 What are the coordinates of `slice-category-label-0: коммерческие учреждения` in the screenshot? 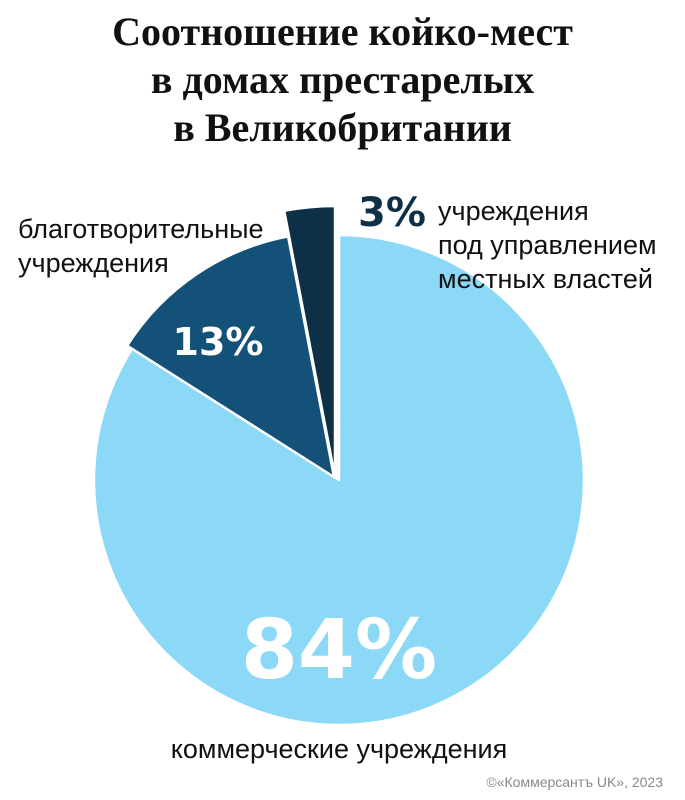 It's located at (339, 749).